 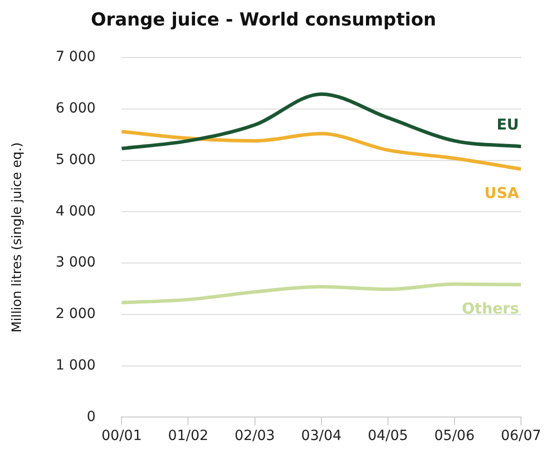 What do you see at coordinates (388, 436) in the screenshot?
I see `x-tick-label: 04/05` at bounding box center [388, 436].